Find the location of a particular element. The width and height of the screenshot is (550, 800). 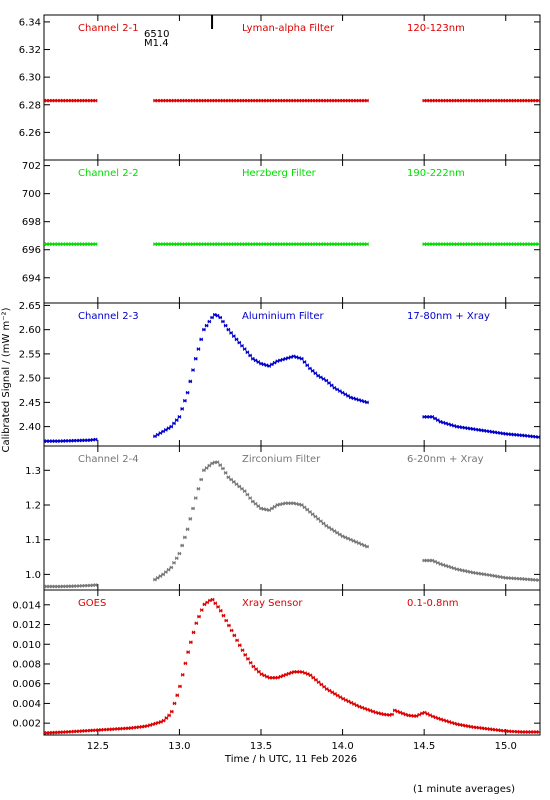

x-tick-label: 13.0 is located at coordinates (179, 746).